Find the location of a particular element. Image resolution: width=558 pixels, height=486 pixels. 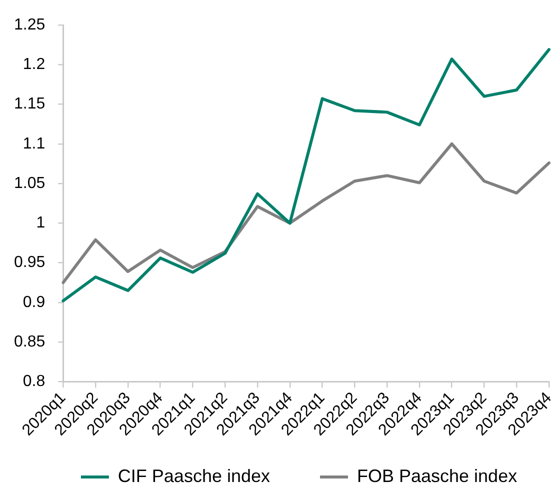

y-tick-label: 1.25 is located at coordinates (30, 25).